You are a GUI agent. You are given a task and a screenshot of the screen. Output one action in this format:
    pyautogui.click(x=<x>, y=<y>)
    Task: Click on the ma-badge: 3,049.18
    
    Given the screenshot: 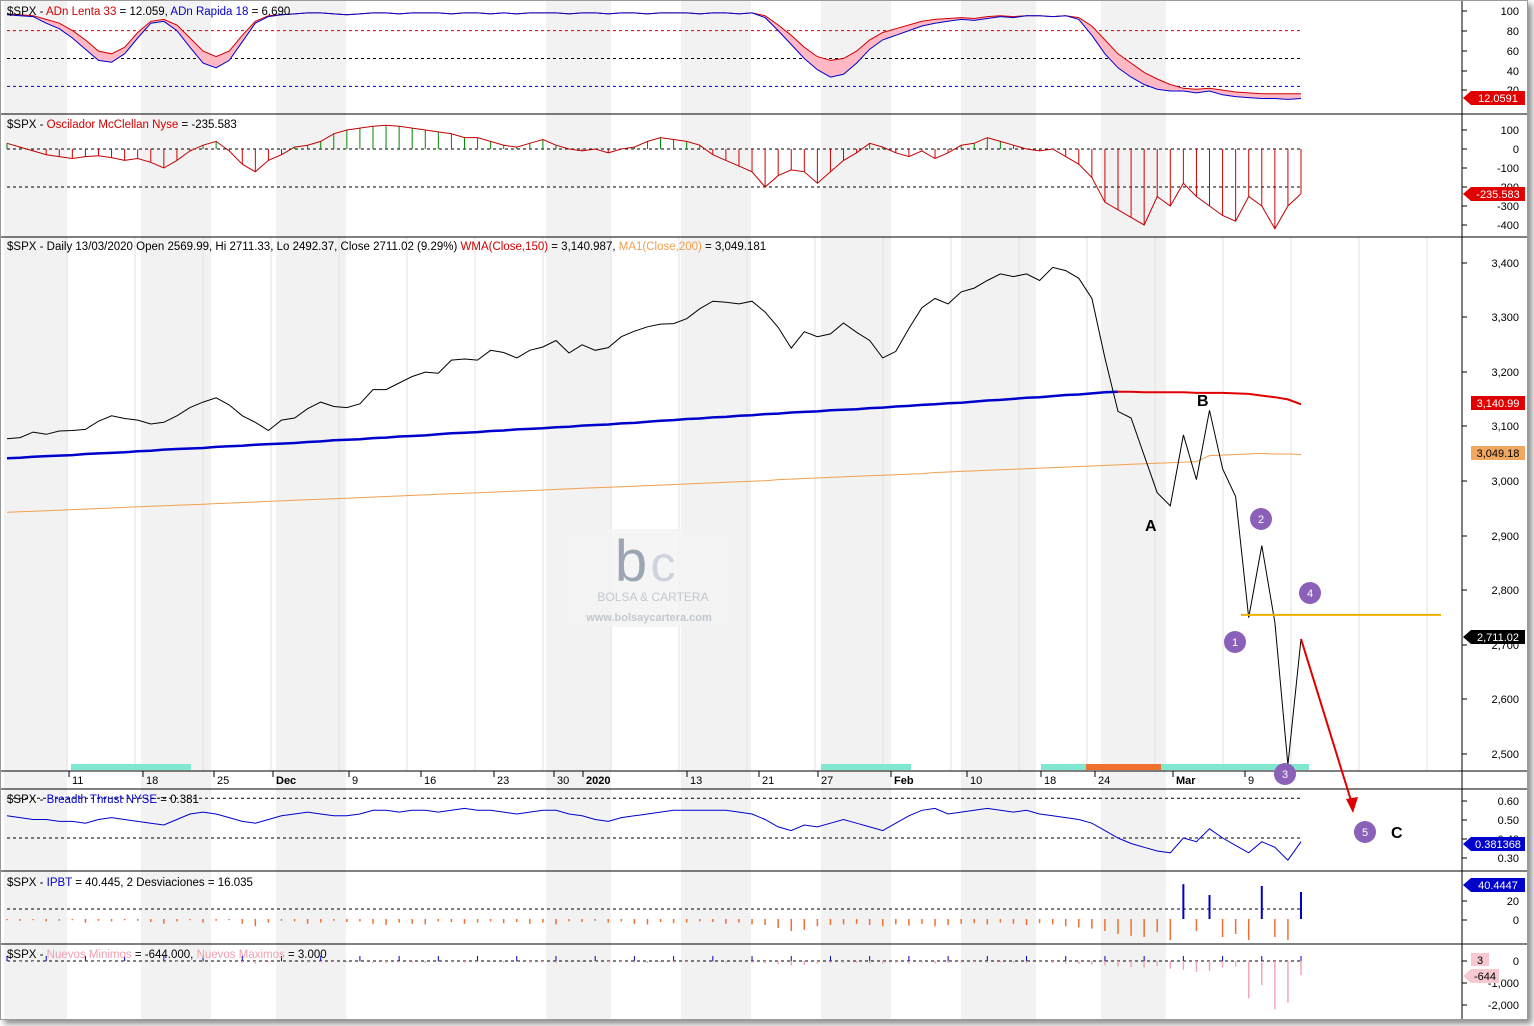 What is the action you would take?
    pyautogui.click(x=1498, y=453)
    